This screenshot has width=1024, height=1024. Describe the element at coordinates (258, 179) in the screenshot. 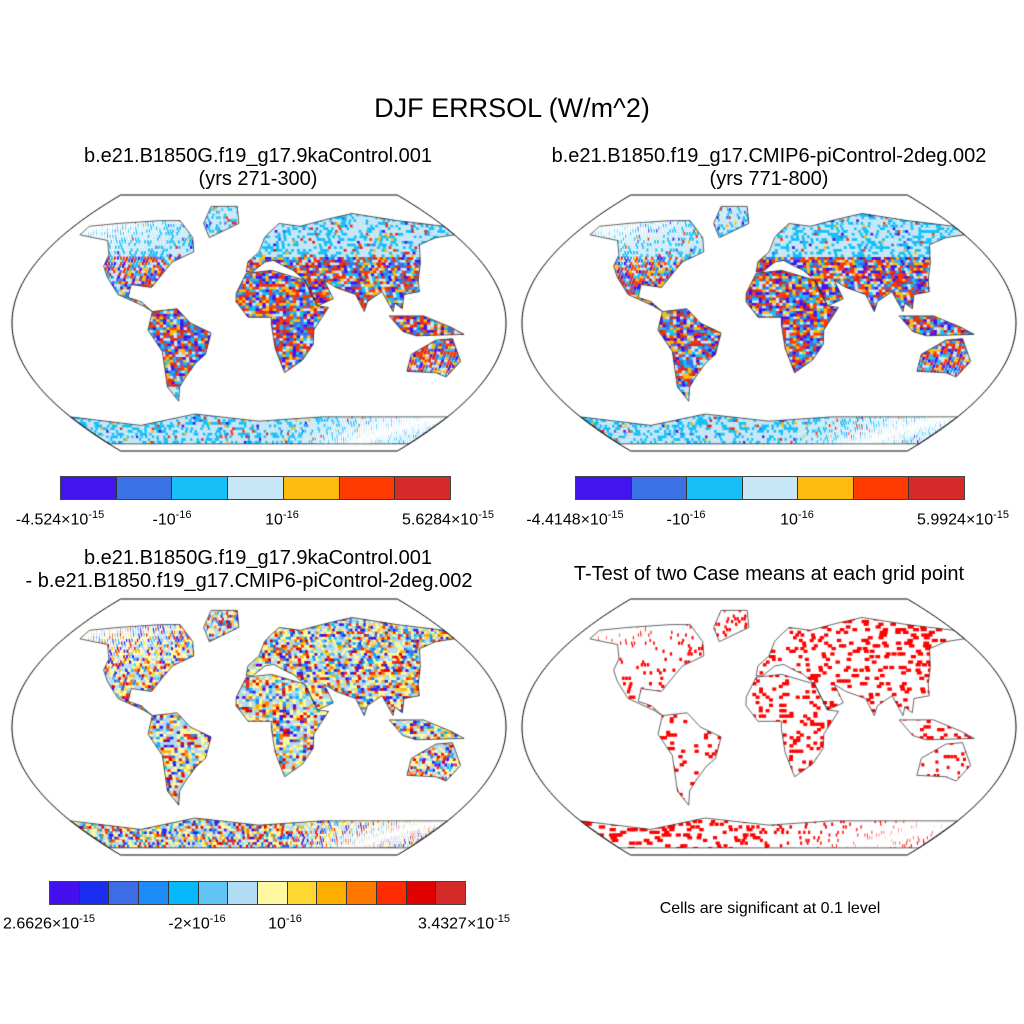

I see `panel1-title-line2: (yrs 271-300)` at that location.